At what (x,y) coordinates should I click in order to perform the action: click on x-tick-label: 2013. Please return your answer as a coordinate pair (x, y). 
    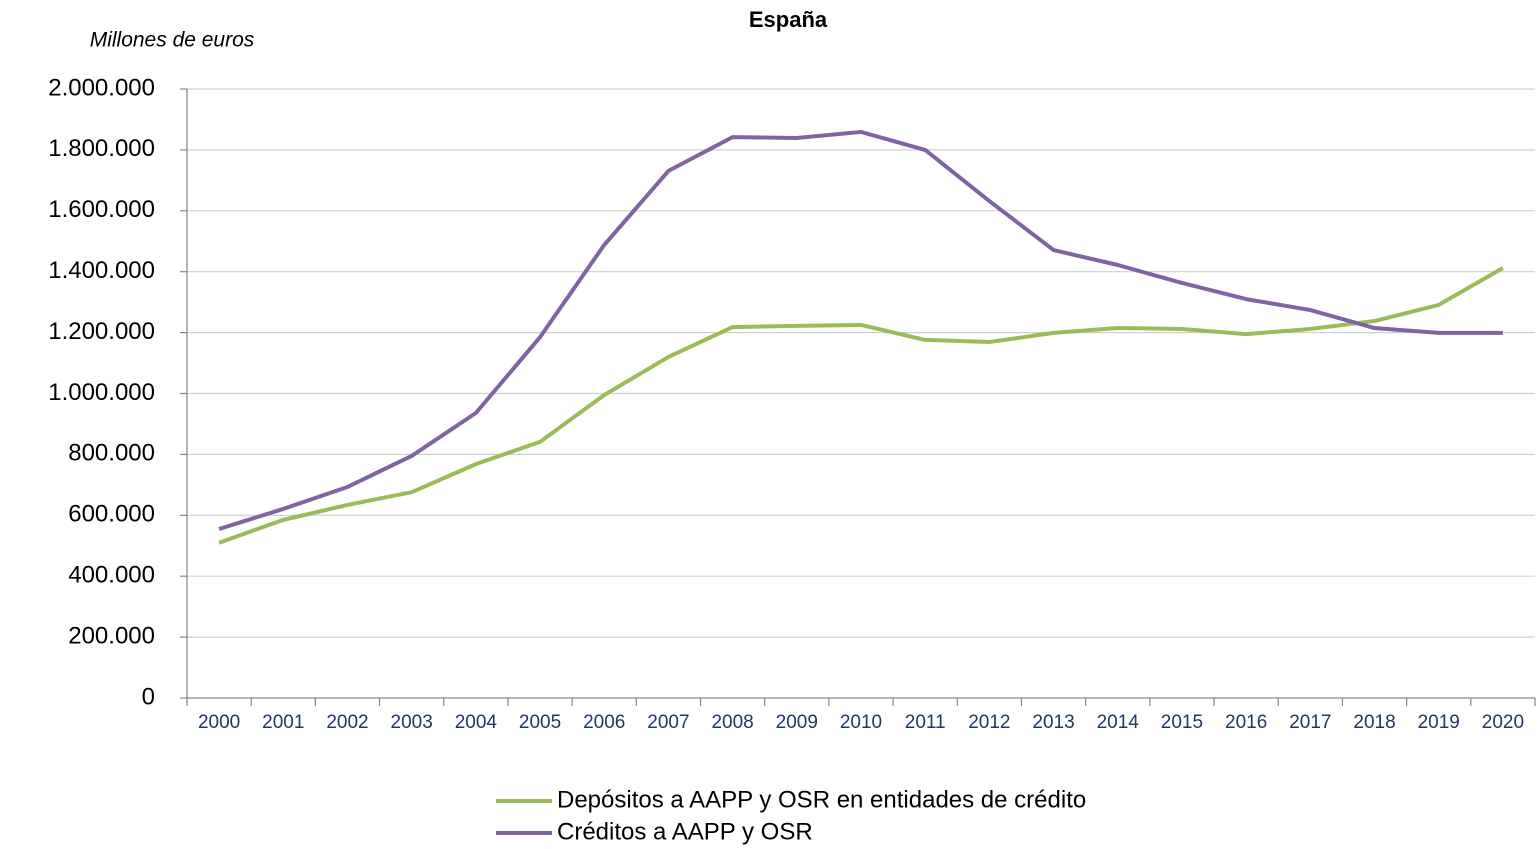
    Looking at the image, I should click on (1053, 722).